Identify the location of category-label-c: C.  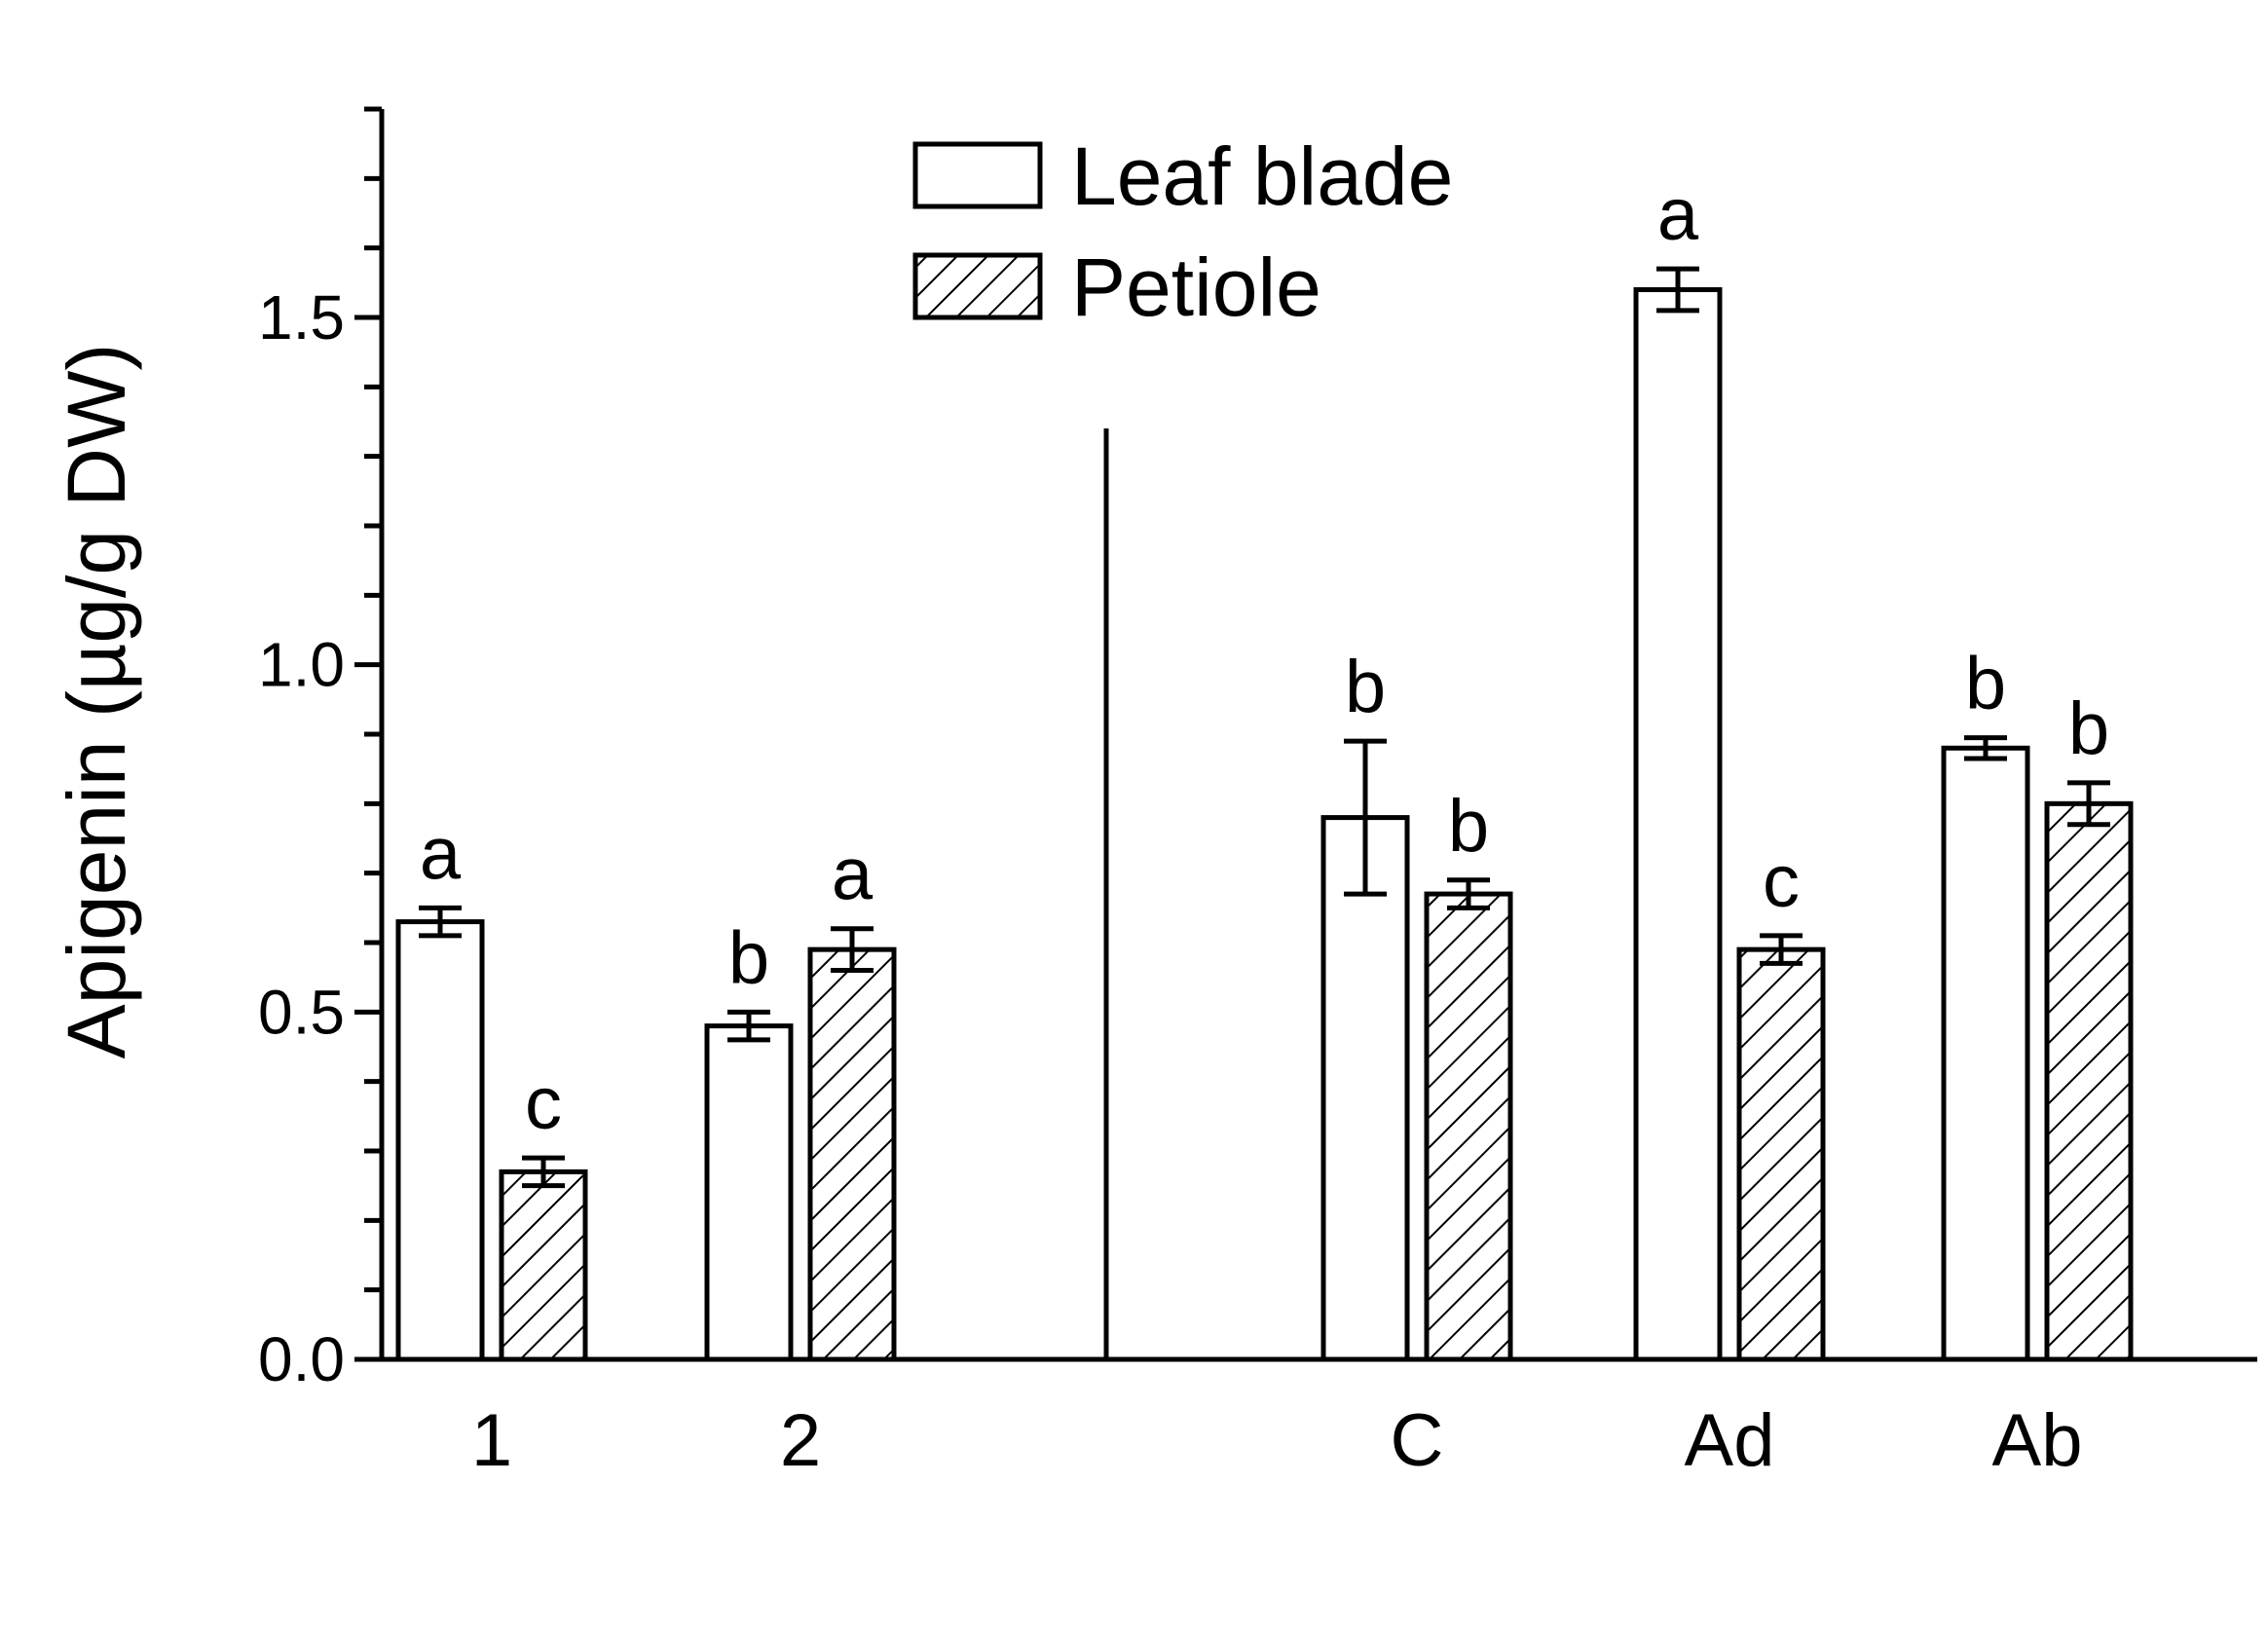
(1417, 1440).